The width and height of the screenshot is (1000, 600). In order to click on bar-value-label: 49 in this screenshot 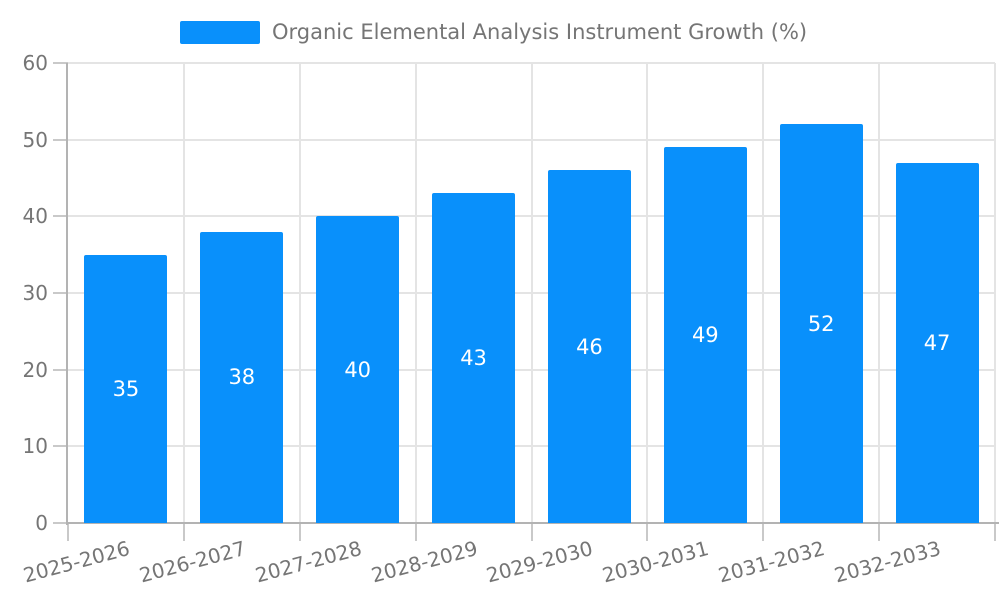, I will do `click(705, 335)`.